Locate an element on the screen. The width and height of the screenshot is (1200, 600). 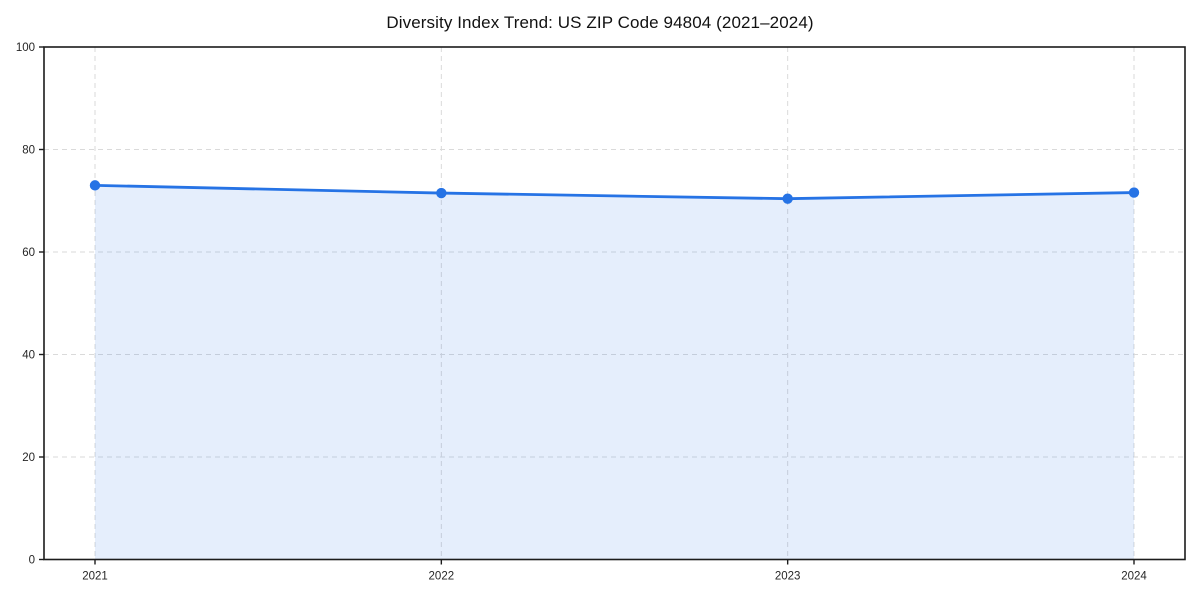
y-axis-tick-label: 20 is located at coordinates (28, 458).